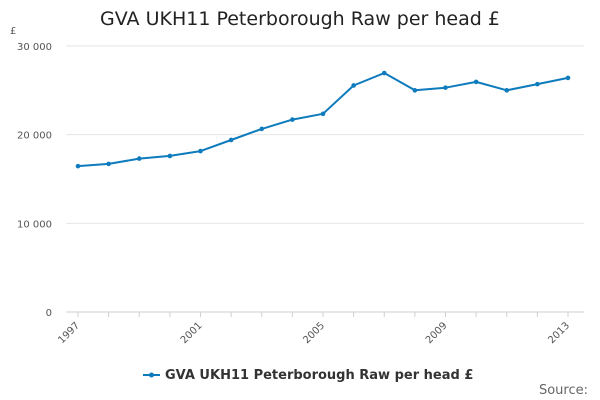 The width and height of the screenshot is (600, 400). I want to click on y-tick-label: 10 000, so click(34, 224).